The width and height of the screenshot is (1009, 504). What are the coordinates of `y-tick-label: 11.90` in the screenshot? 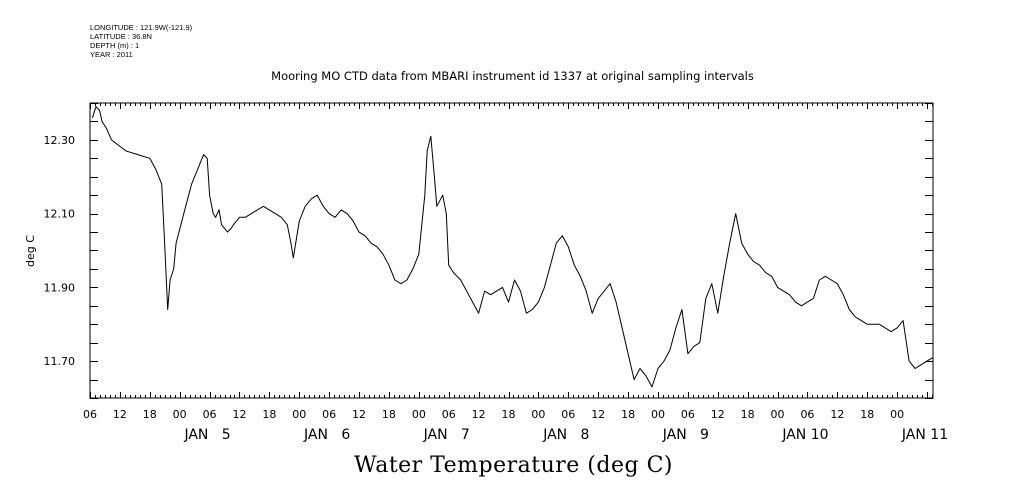 It's located at (60, 287).